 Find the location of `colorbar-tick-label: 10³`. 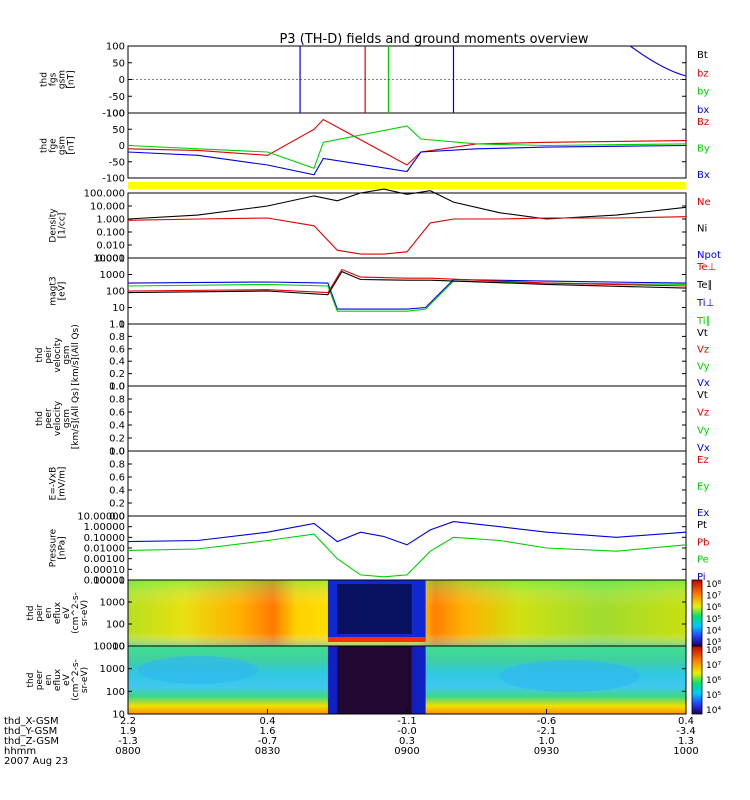

colorbar-tick-label: 10³ is located at coordinates (713, 643).